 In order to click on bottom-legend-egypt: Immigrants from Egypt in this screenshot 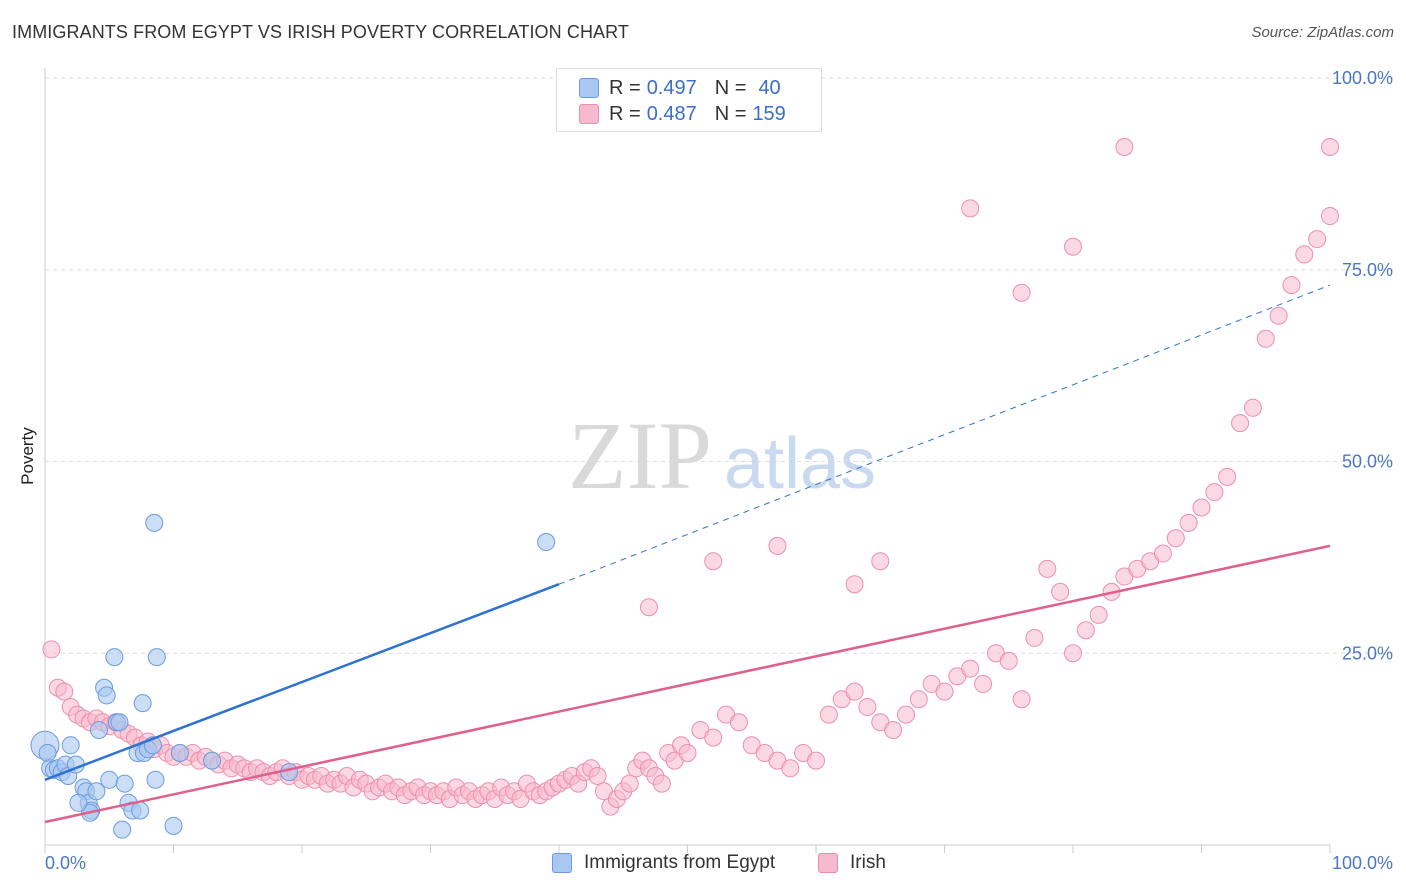, I will do `click(663, 863)`.